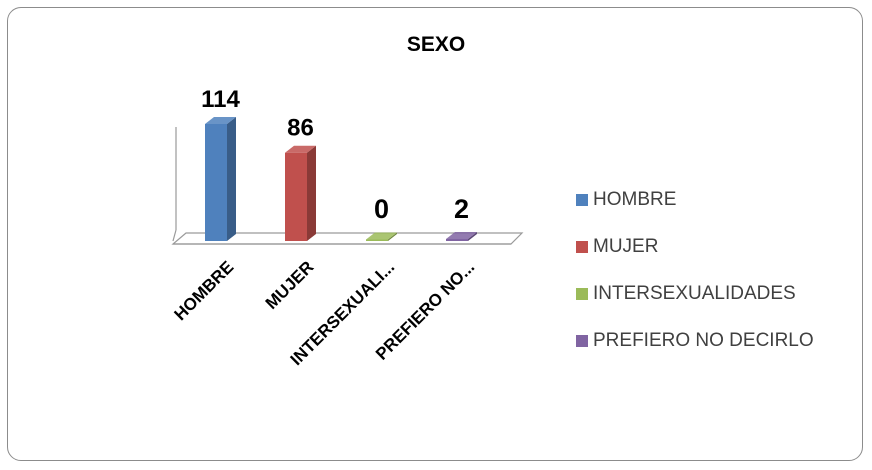 This screenshot has height=470, width=872. I want to click on bar-1-top, so click(220, 120).